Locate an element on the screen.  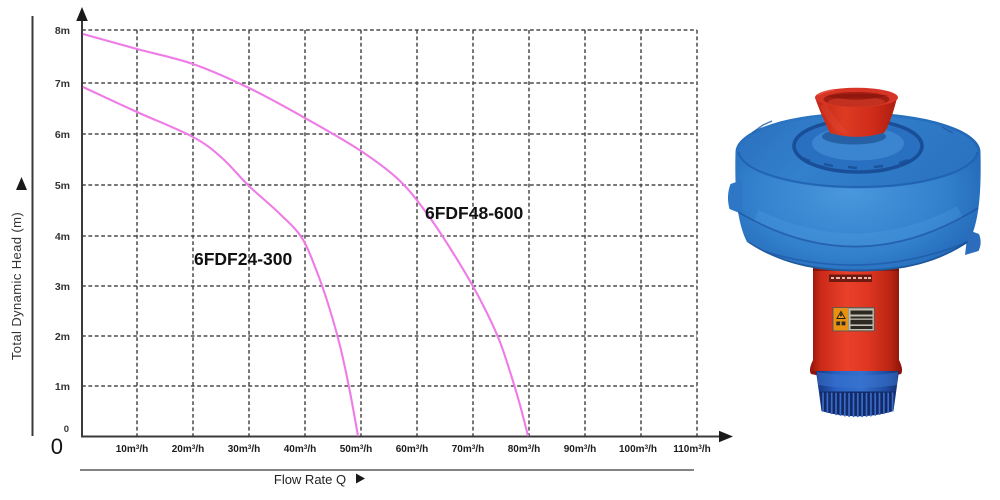
svg-text: 100m3/h is located at coordinates (638, 449).